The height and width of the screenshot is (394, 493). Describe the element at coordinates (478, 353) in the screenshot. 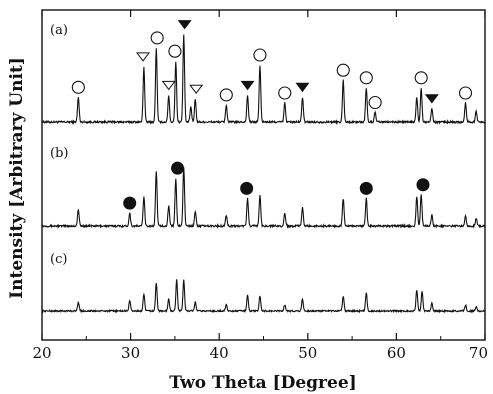

I see `x-tick-label-70: 70` at that location.